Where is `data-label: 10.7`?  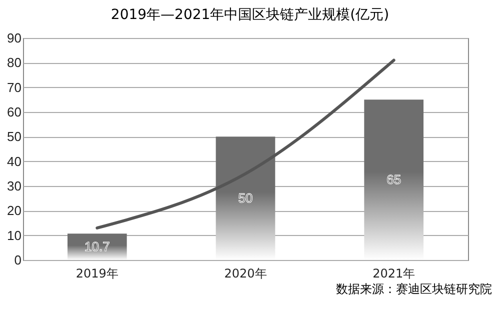
data-label: 10.7 is located at coordinates (97, 246).